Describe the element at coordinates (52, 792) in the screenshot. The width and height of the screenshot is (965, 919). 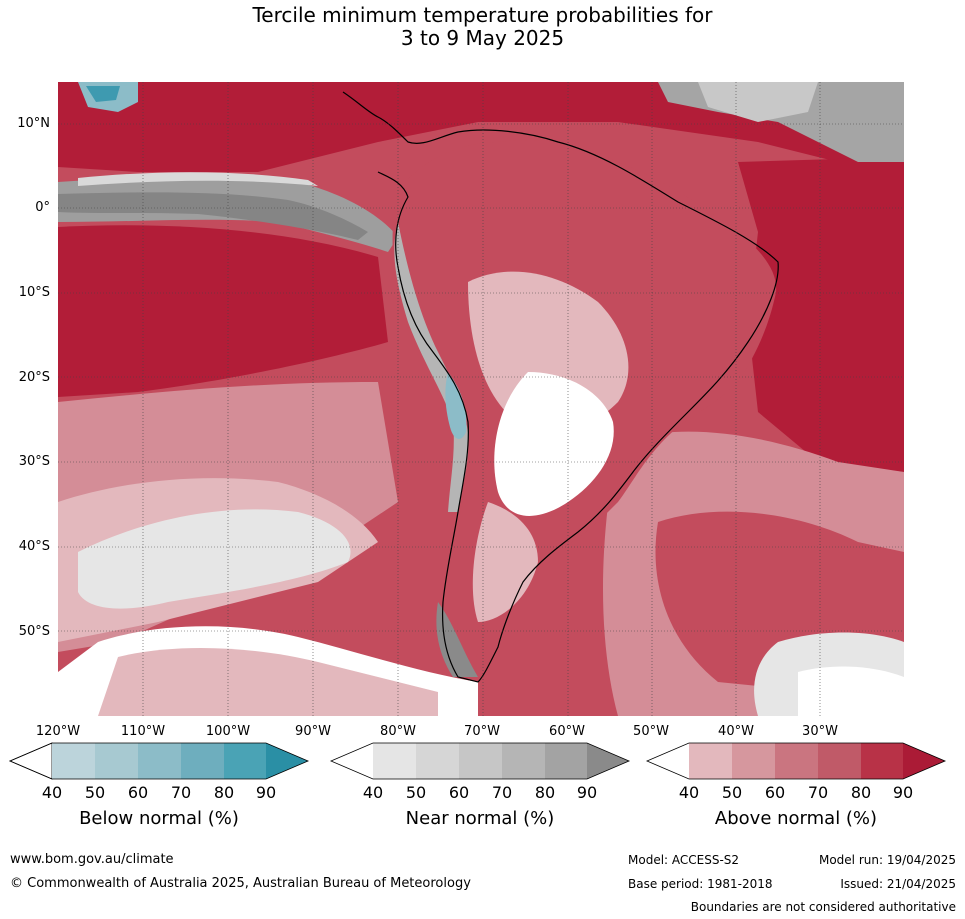
I see `below-tick-40: 40` at that location.